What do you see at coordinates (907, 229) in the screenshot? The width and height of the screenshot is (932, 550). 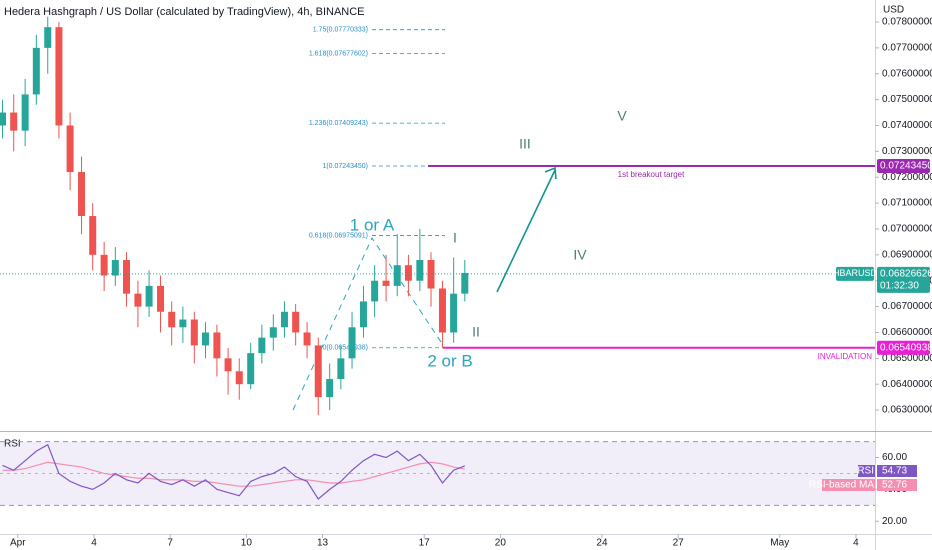 I see `y-tick-label: 0.07000000` at bounding box center [907, 229].